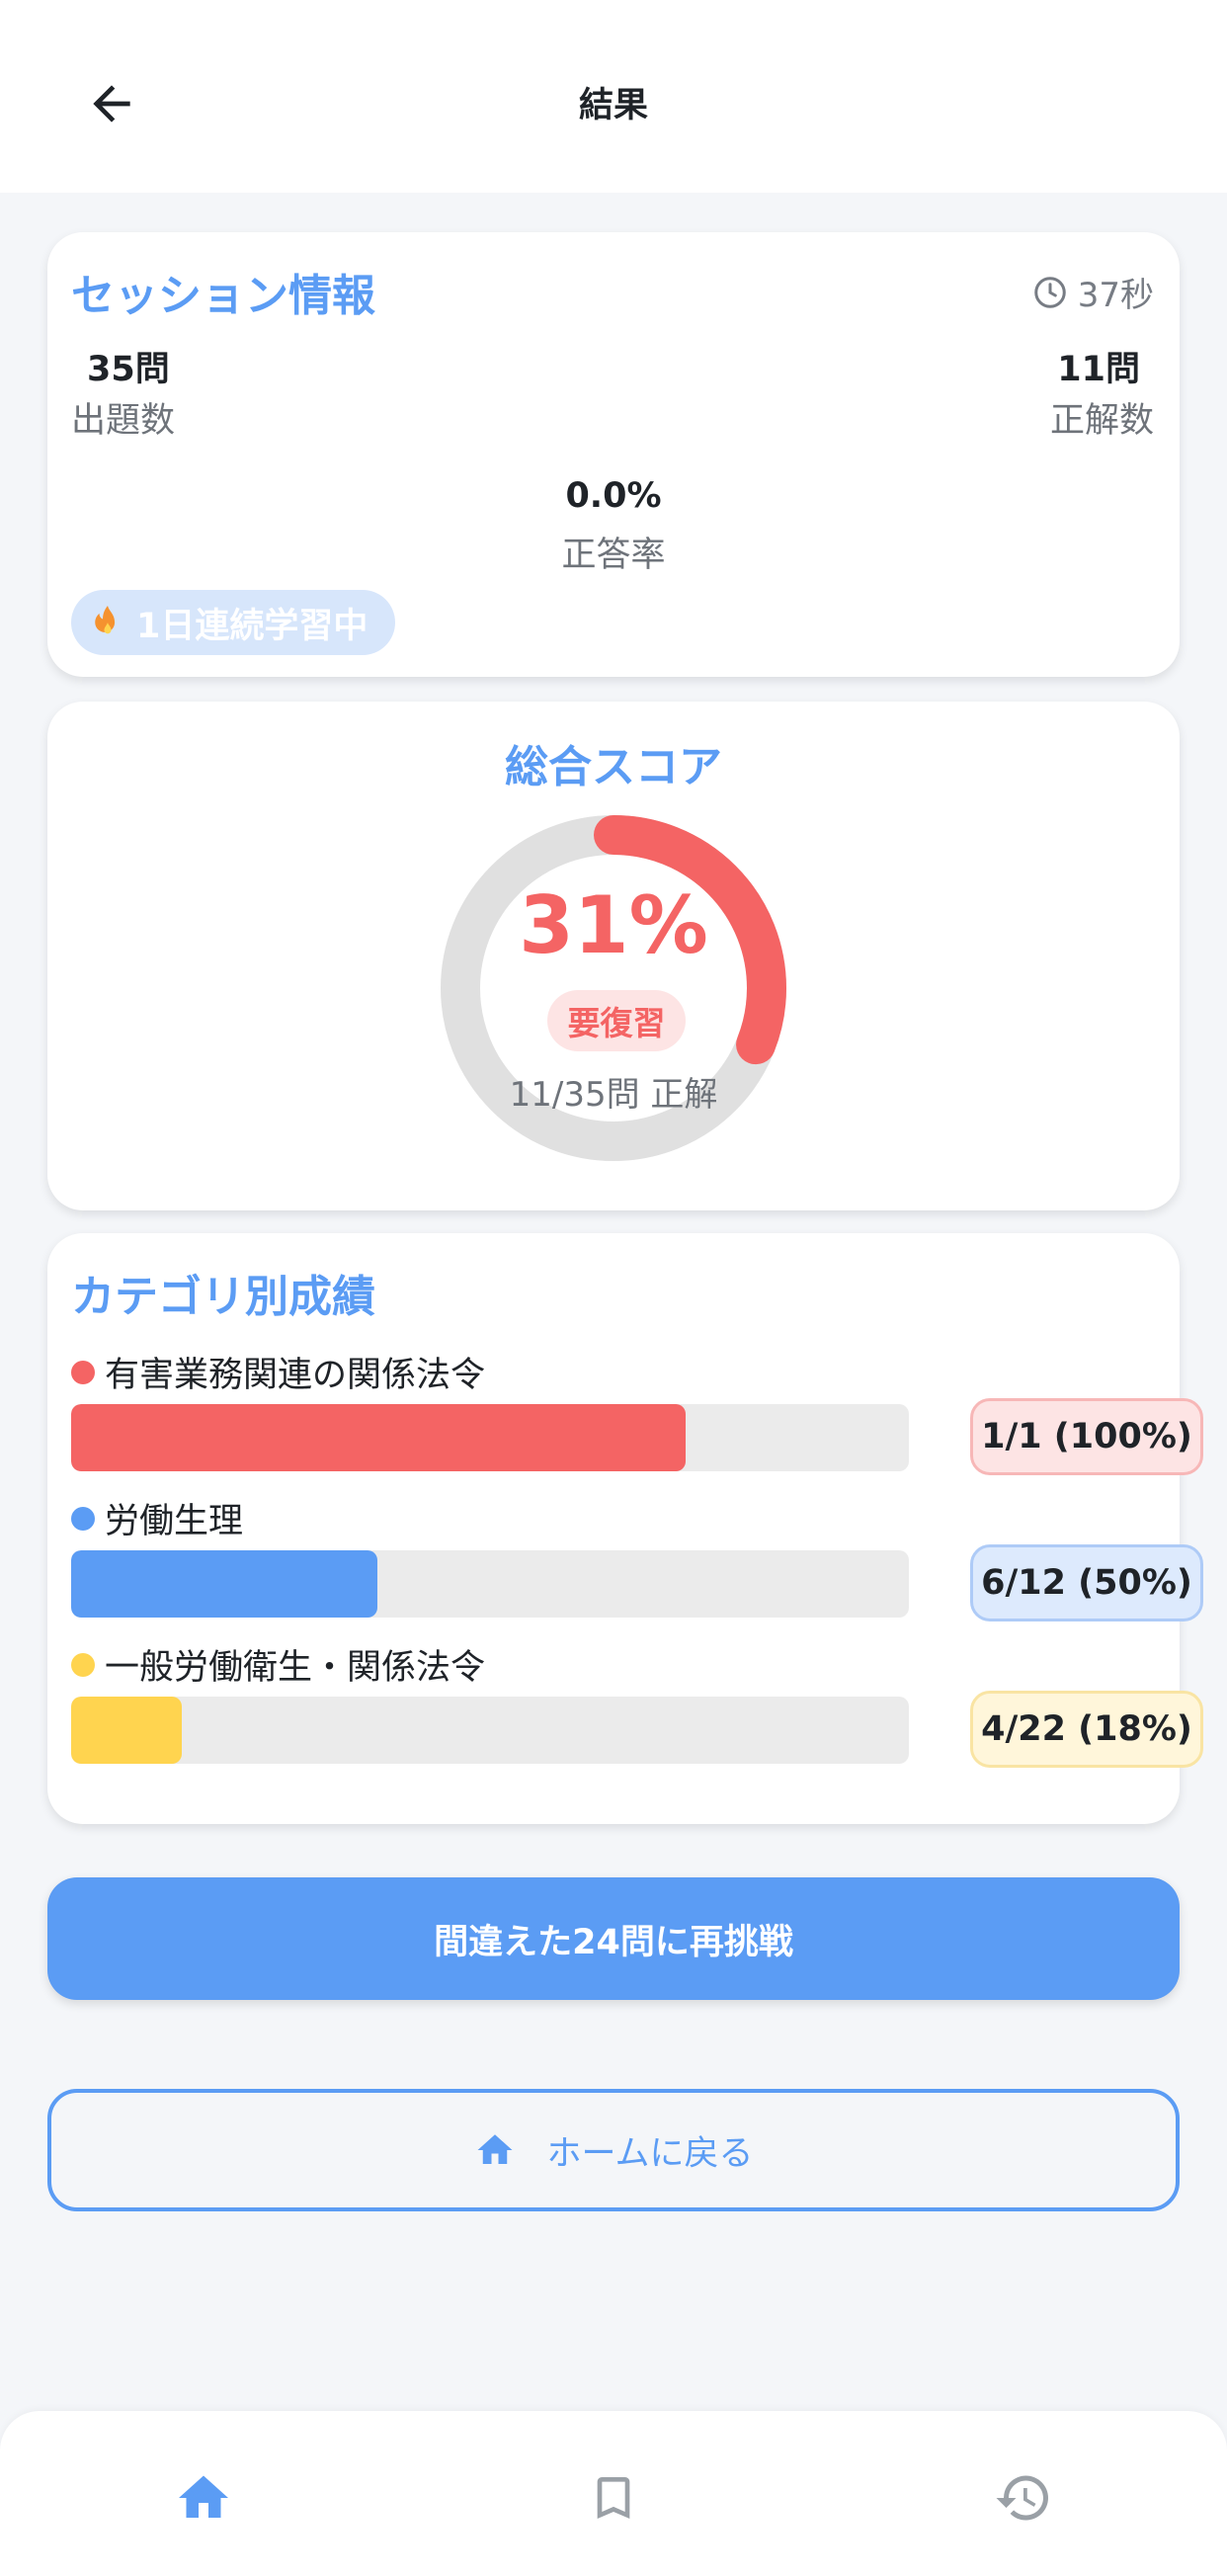  I want to click on nav-bookmarks, so click(613, 2497).